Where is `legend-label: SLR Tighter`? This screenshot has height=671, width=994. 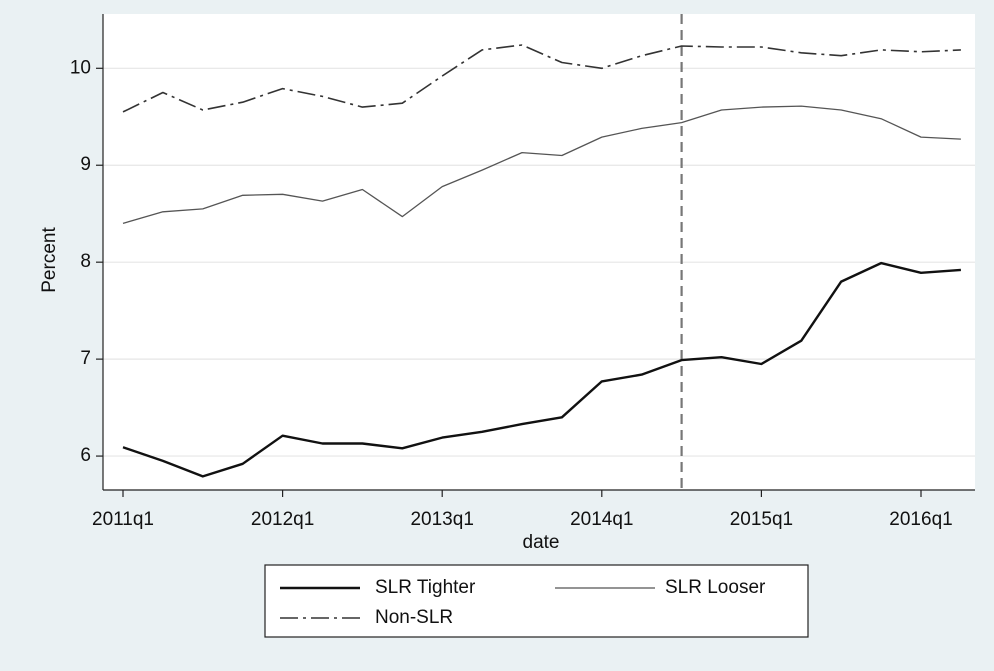 legend-label: SLR Tighter is located at coordinates (425, 587).